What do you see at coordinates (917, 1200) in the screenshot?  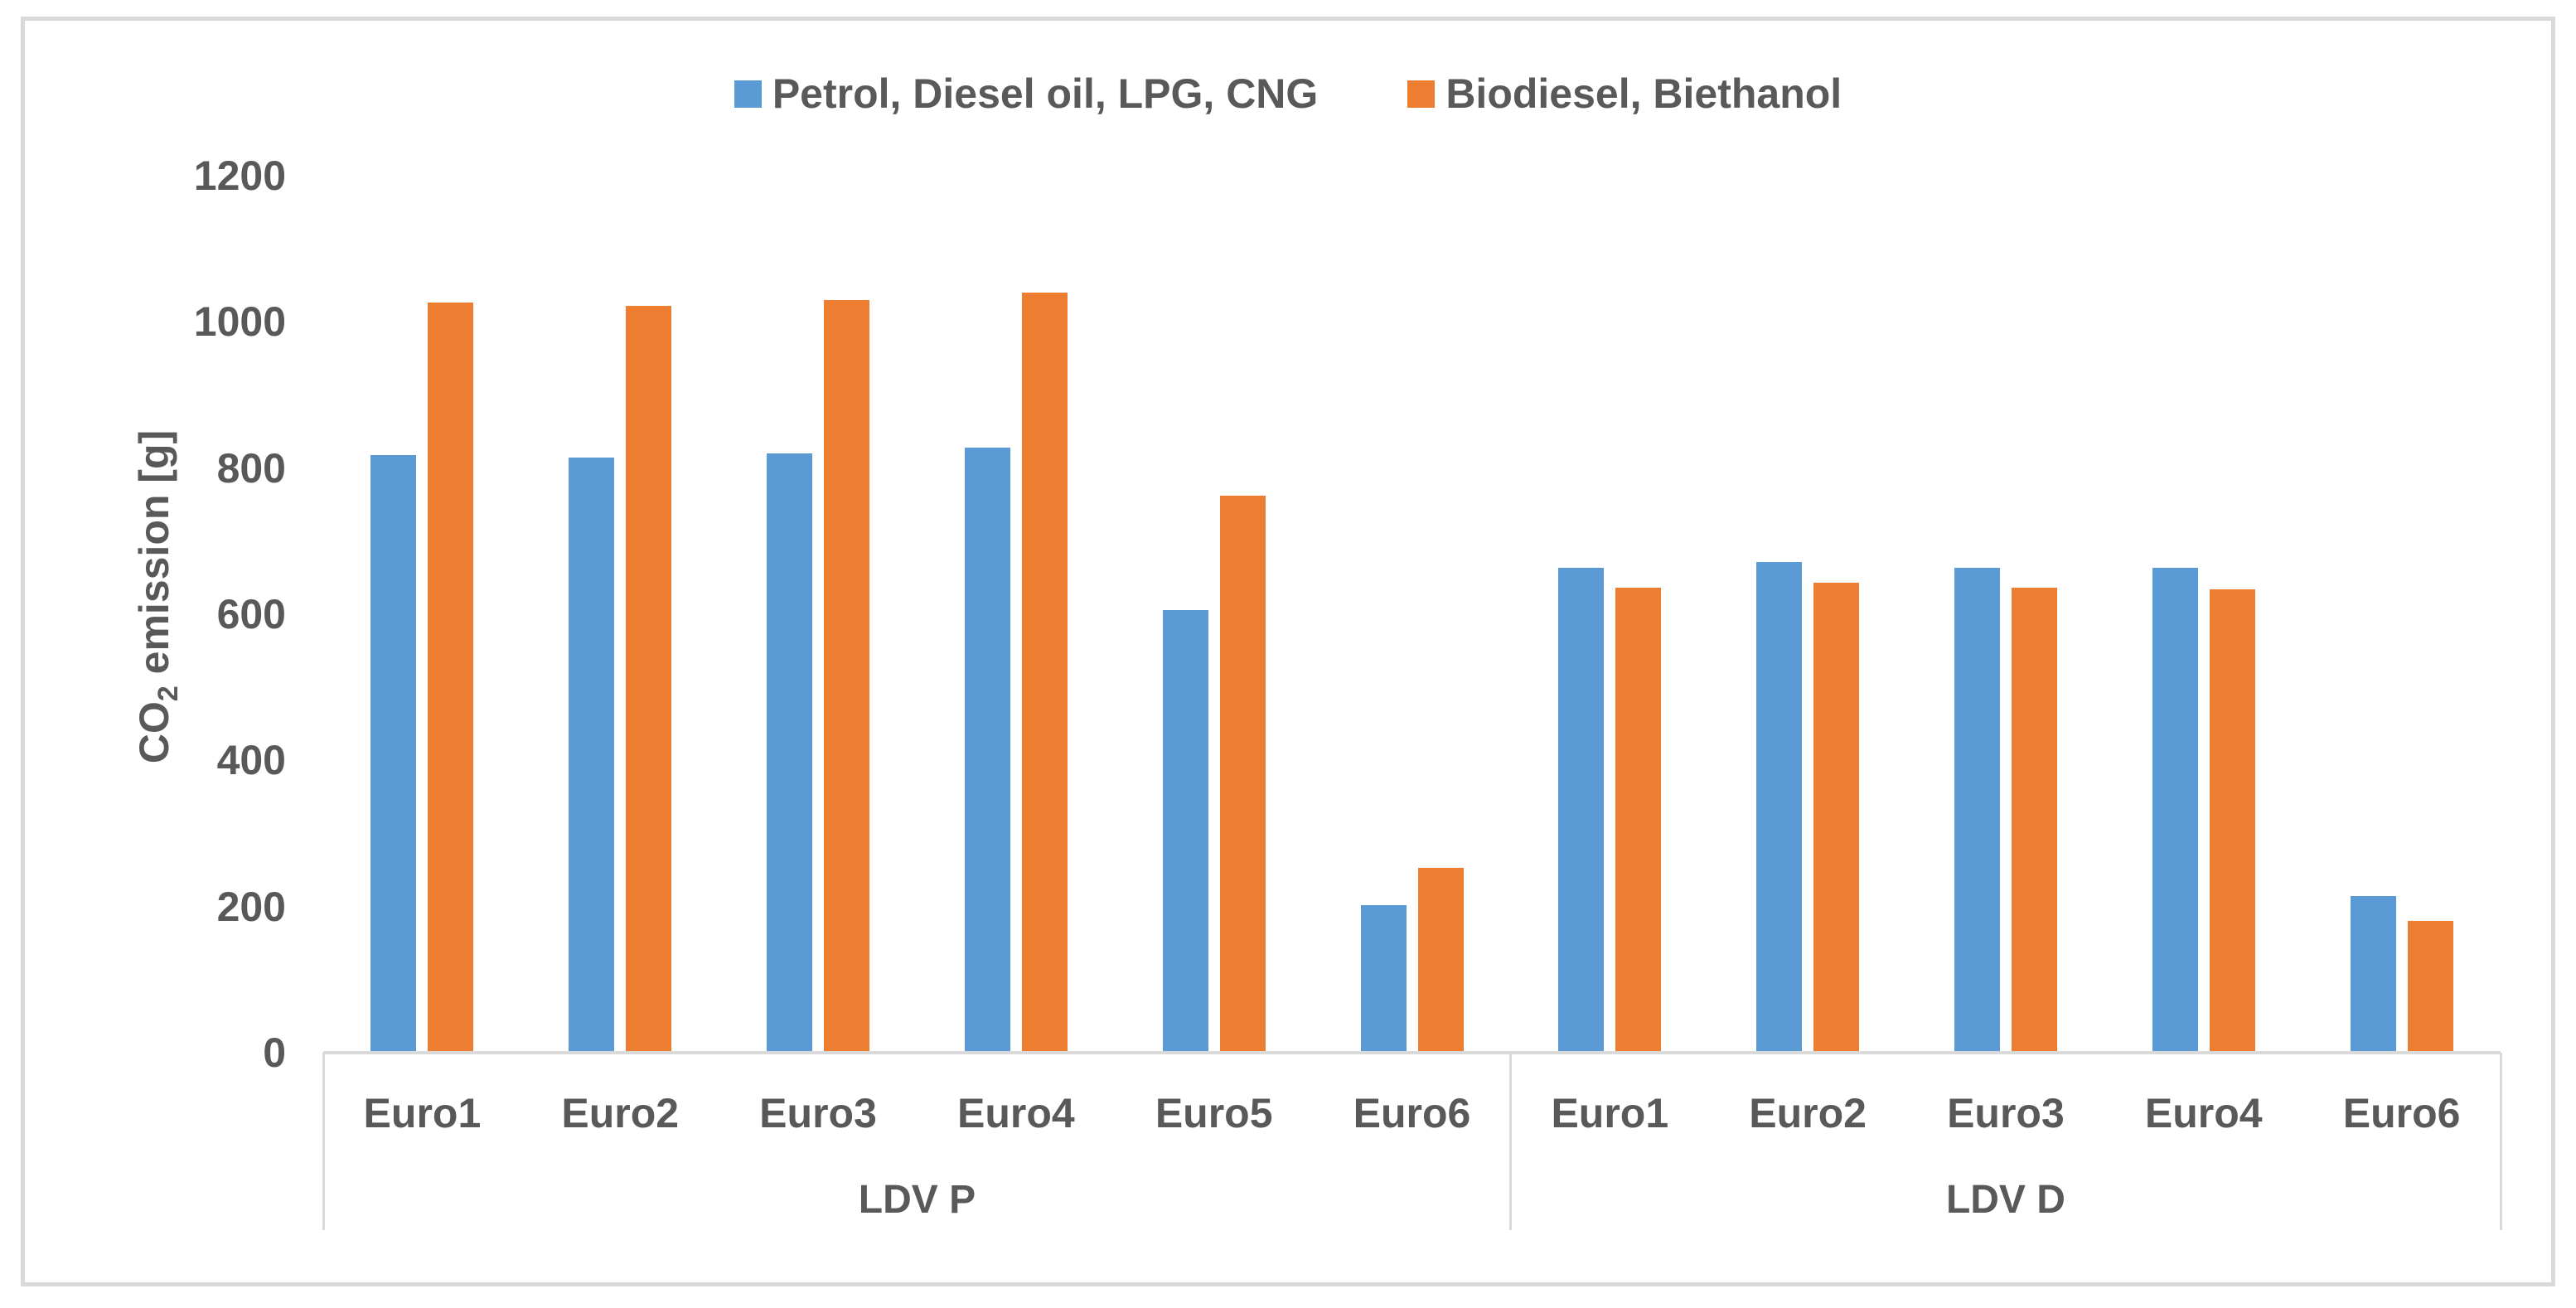 I see `group-axis-label-ldv-p: LDV P` at bounding box center [917, 1200].